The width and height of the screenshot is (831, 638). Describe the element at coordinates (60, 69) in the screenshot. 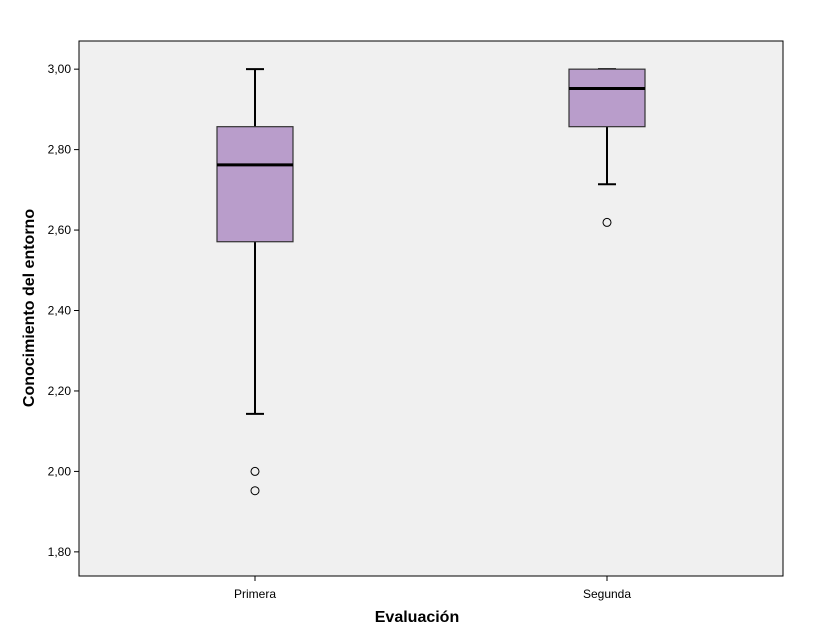

I see `y-tick-label: 3,00` at that location.